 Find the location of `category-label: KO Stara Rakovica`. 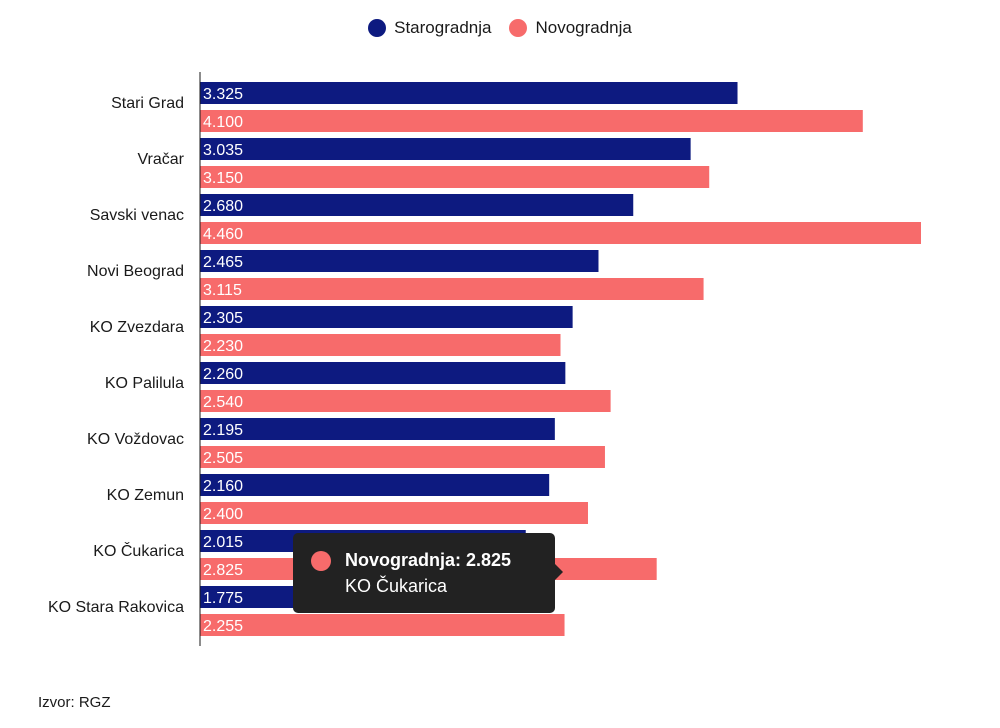

category-label: KO Stara Rakovica is located at coordinates (116, 607).